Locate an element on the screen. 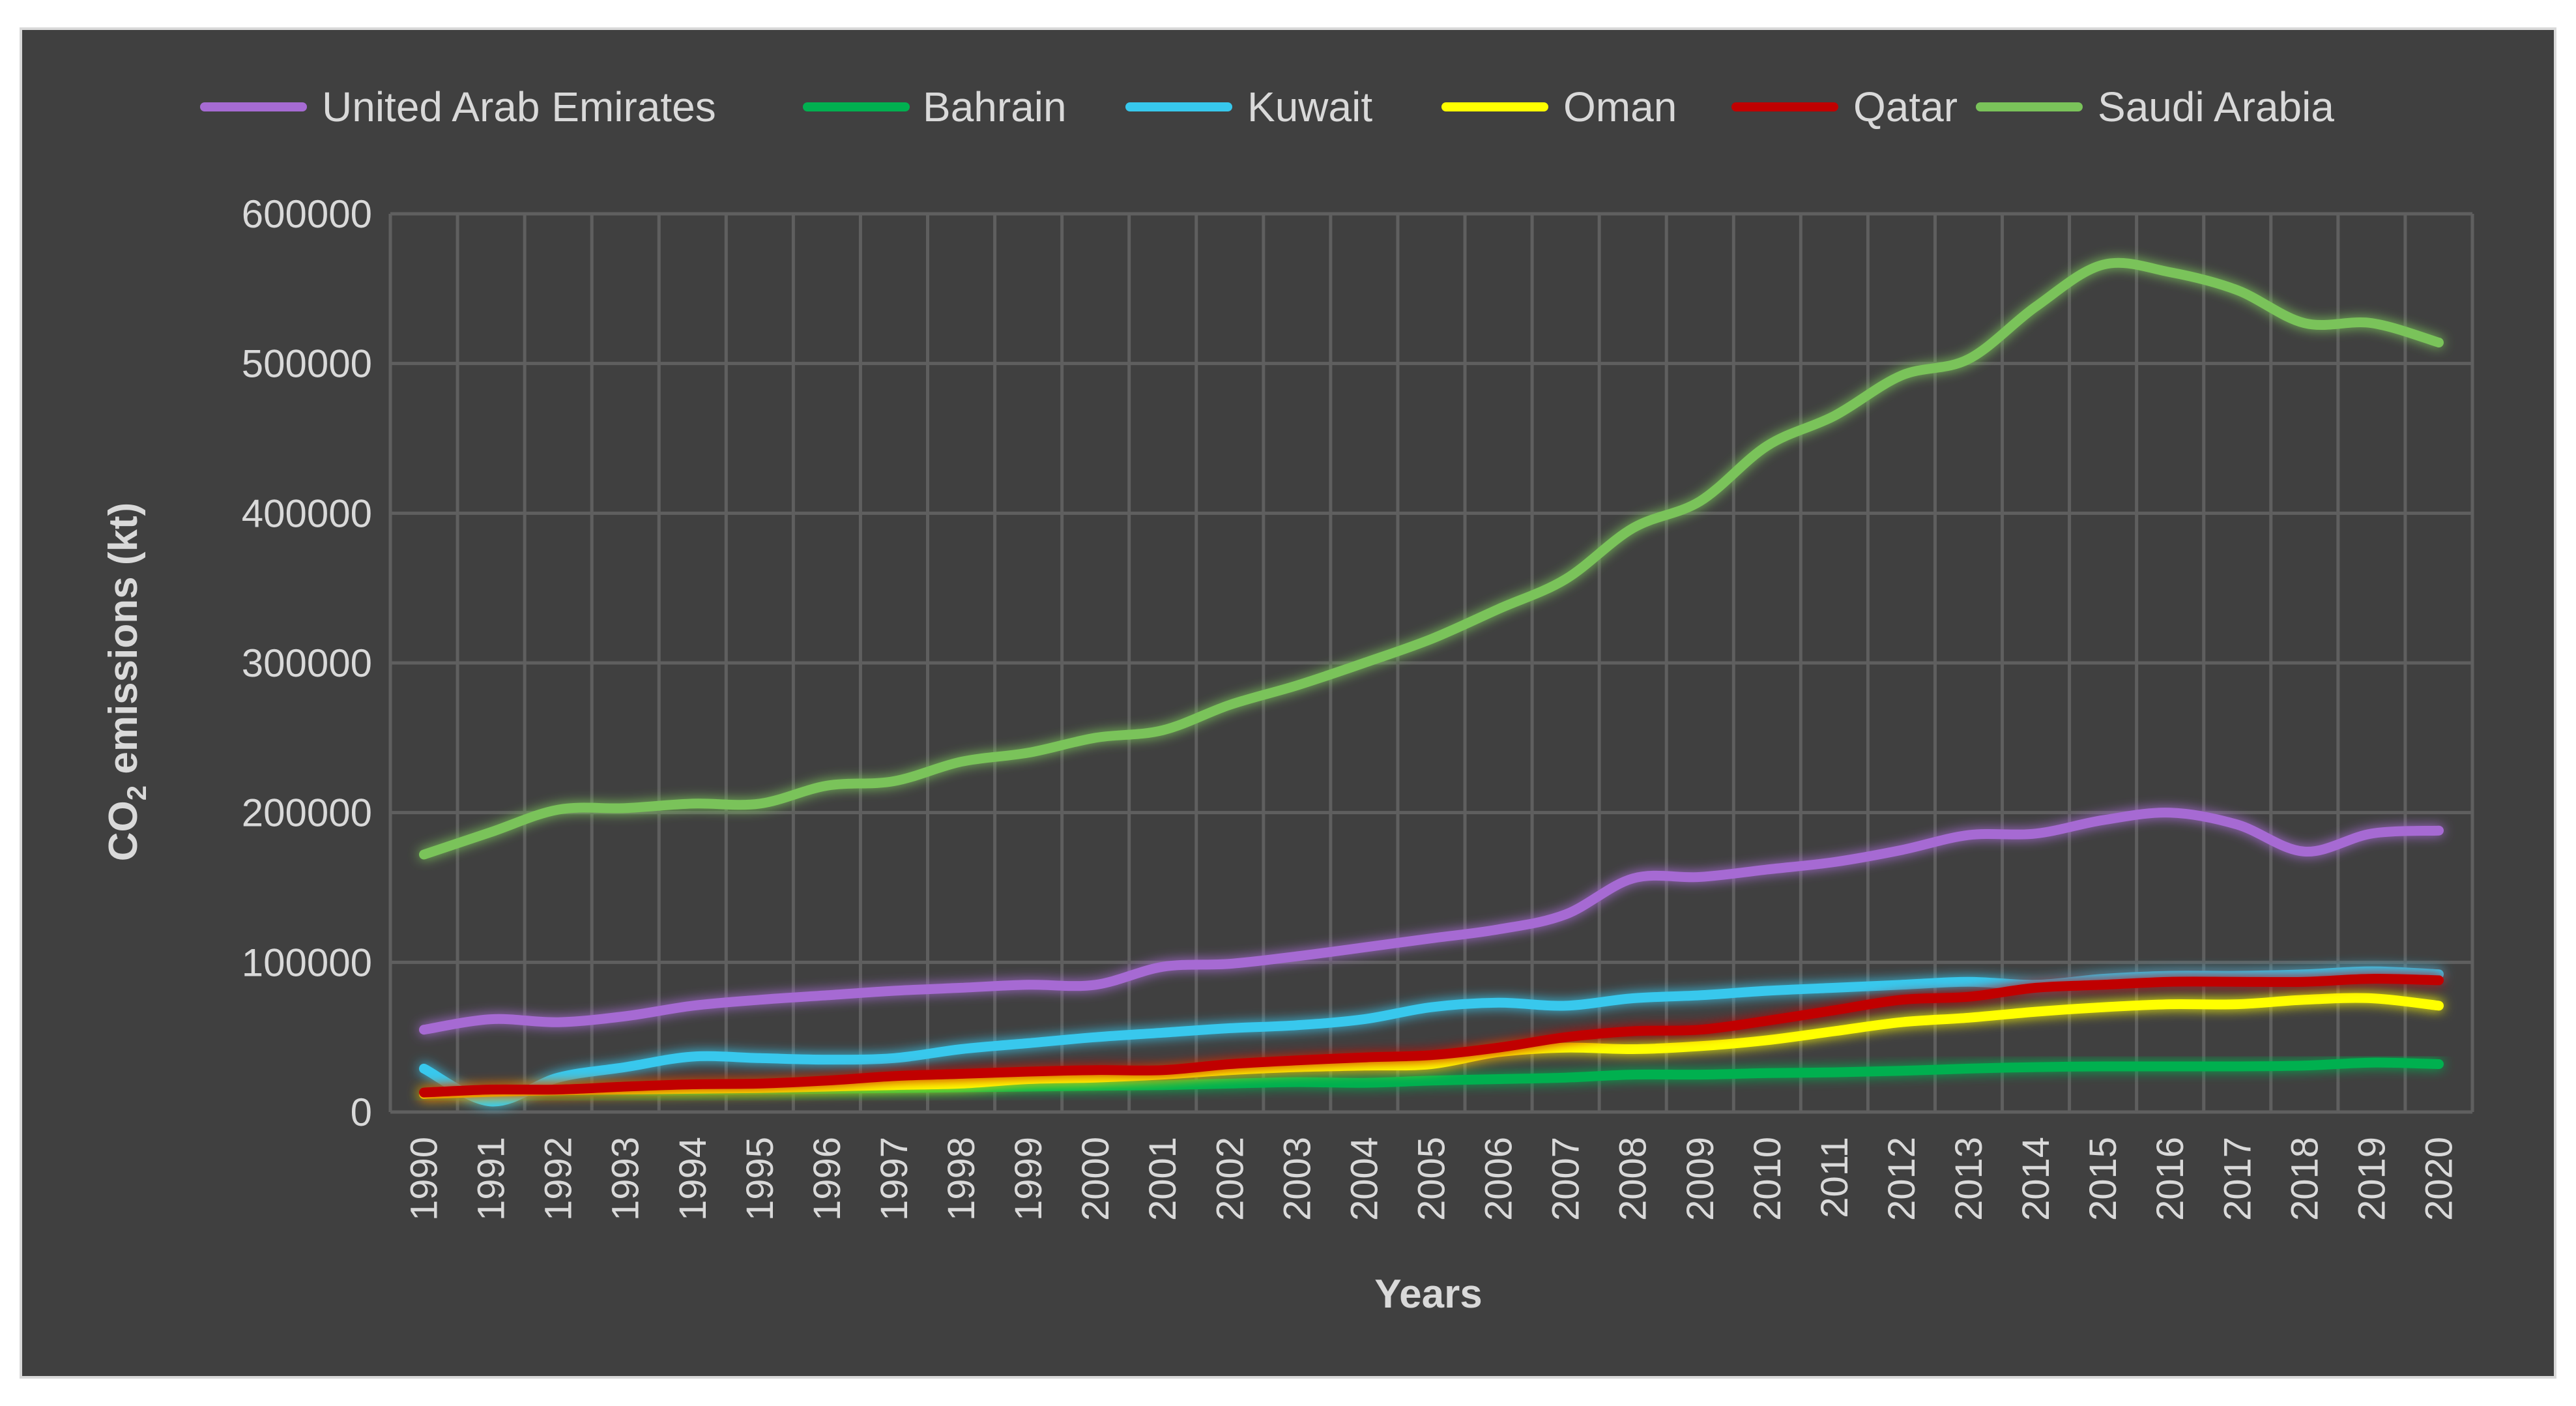 This screenshot has height=1406, width=2576. x-tick-label: 2001 is located at coordinates (1163, 1179).